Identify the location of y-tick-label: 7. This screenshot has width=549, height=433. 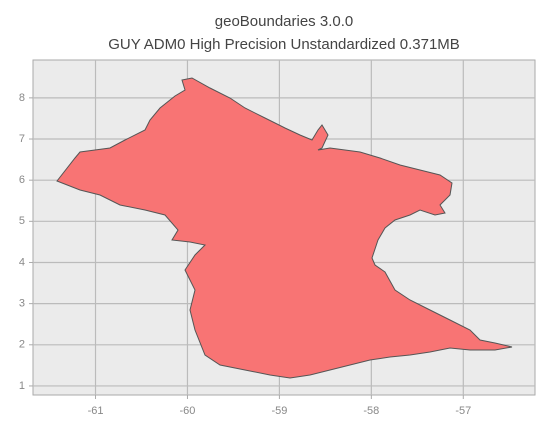
(22, 139).